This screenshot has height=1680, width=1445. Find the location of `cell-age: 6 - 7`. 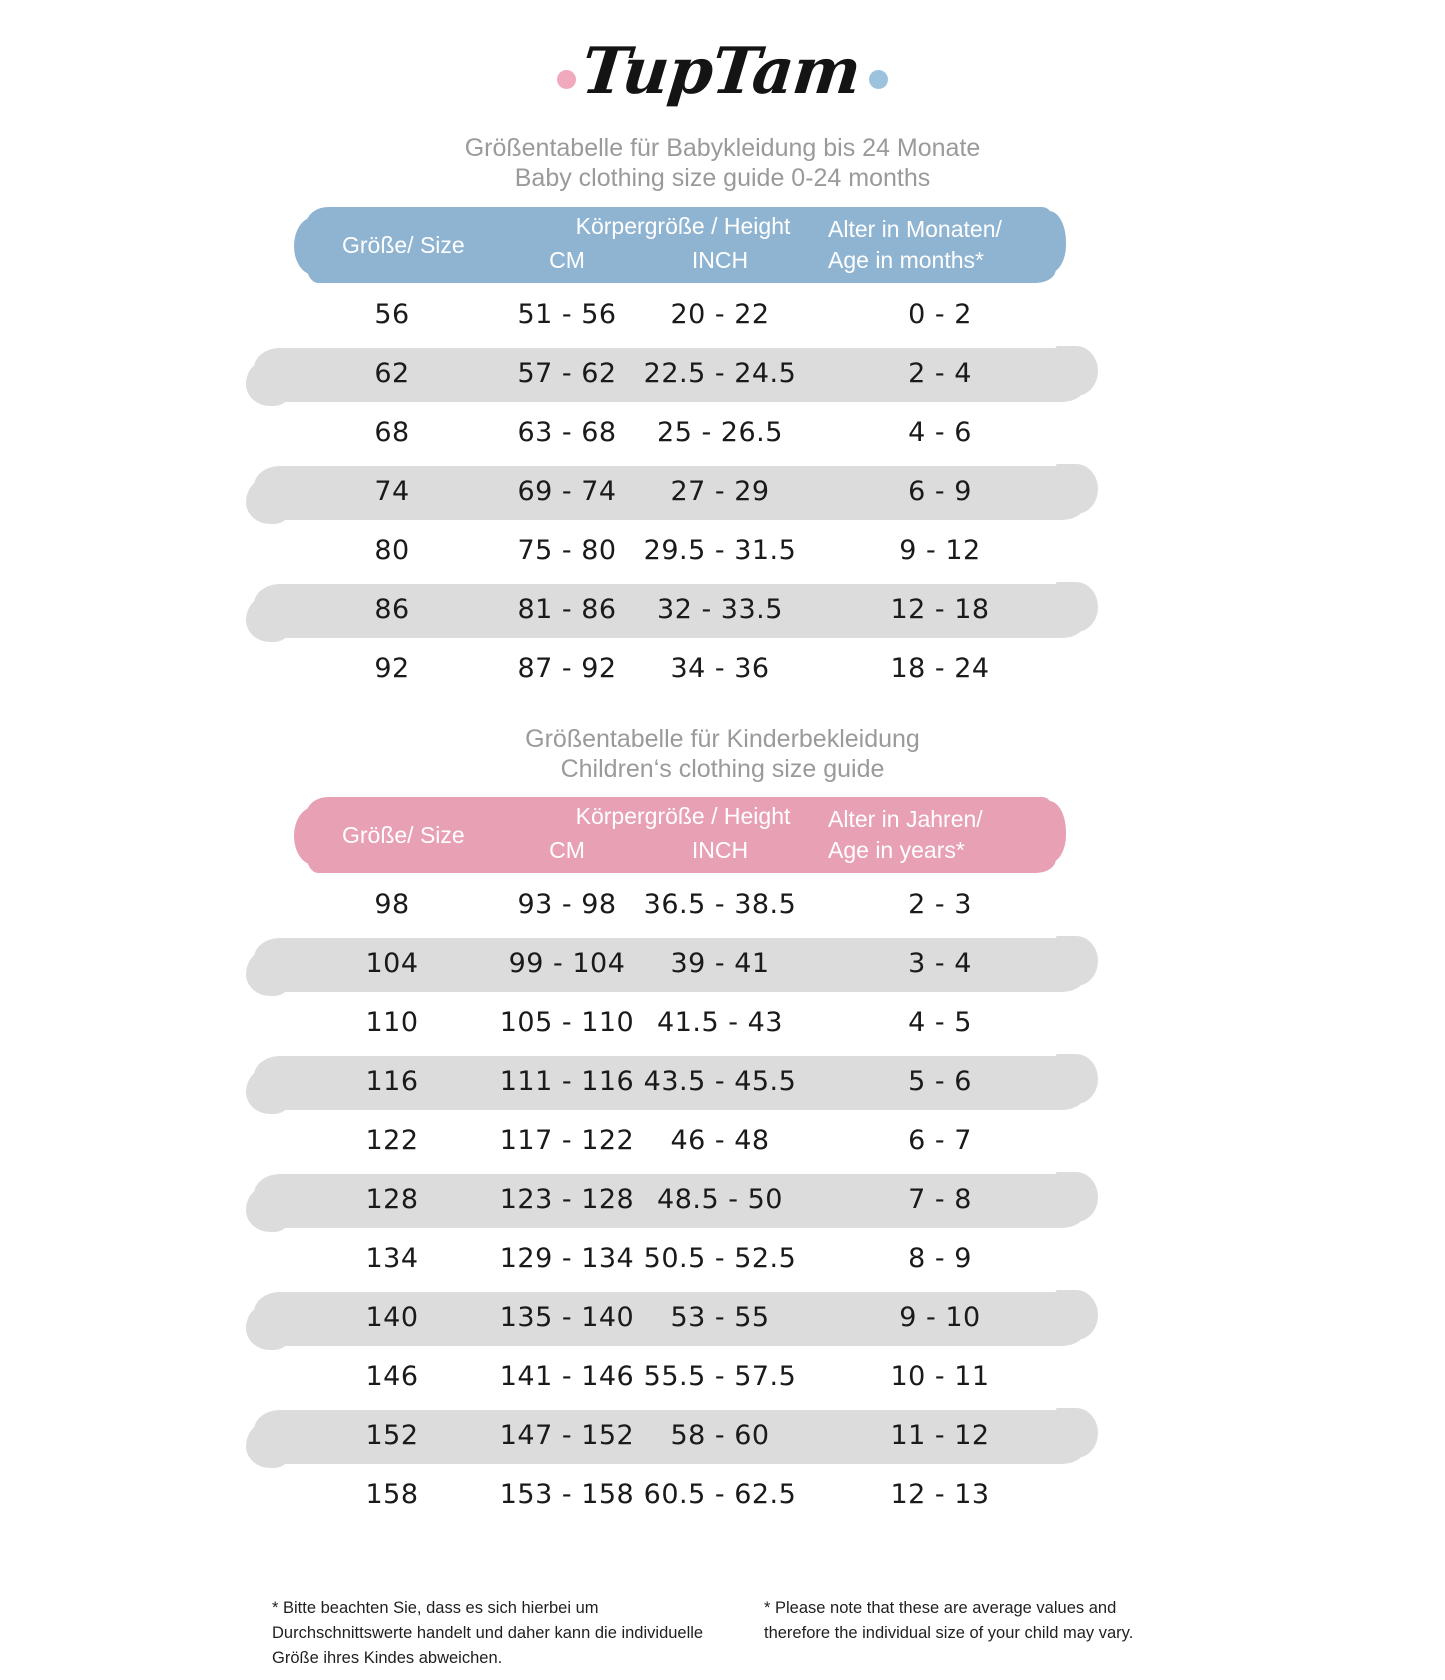

cell-age: 6 - 7 is located at coordinates (940, 1140).